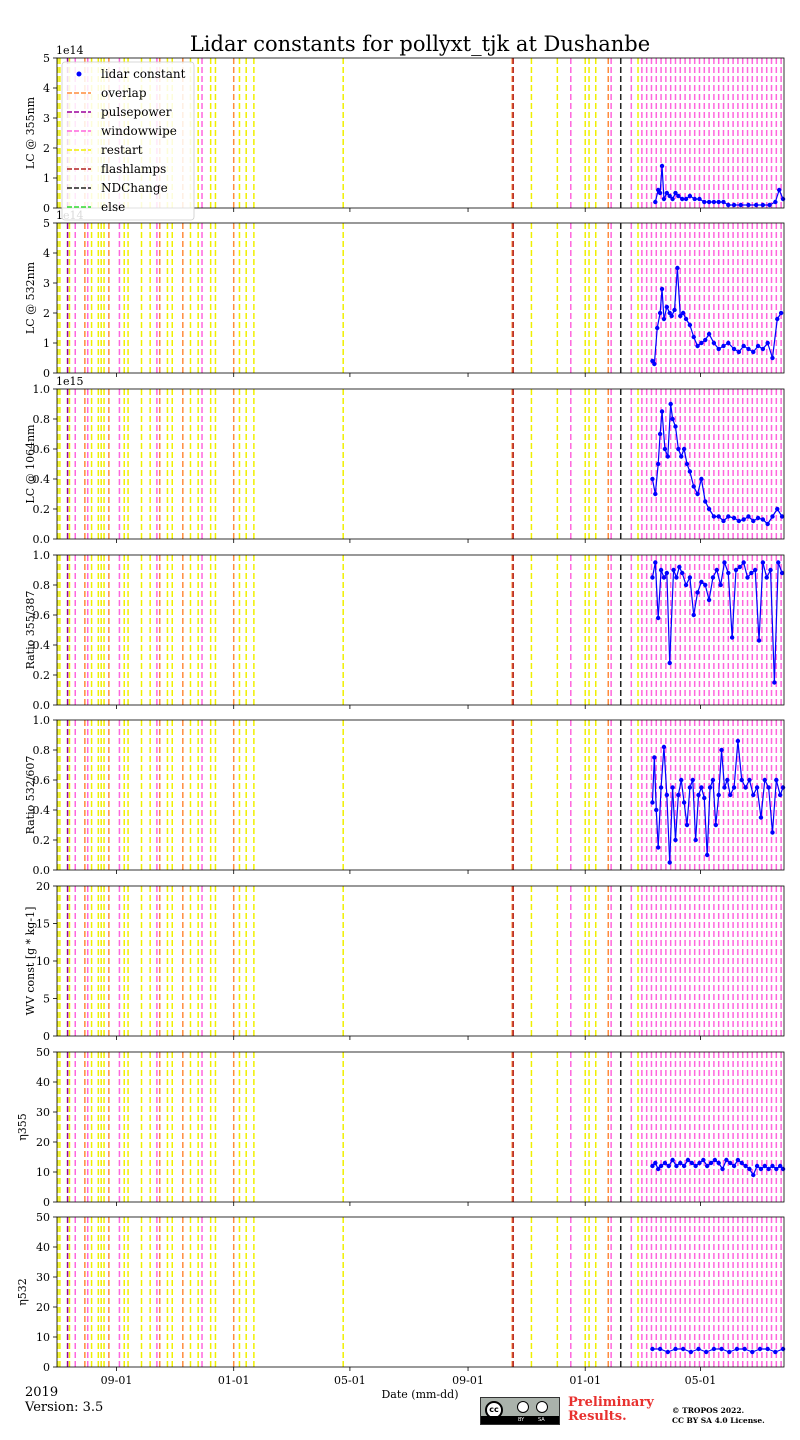  What do you see at coordinates (611, 1402) in the screenshot?
I see `preliminary-line-1: Preliminary` at bounding box center [611, 1402].